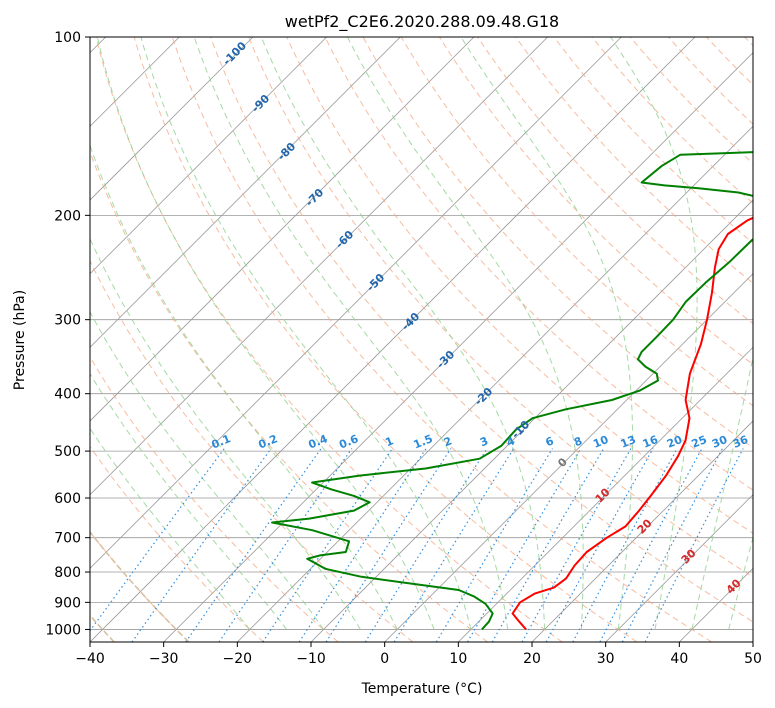 The image size is (775, 708). I want to click on mixing-ratio-label: 10, so click(600, 442).